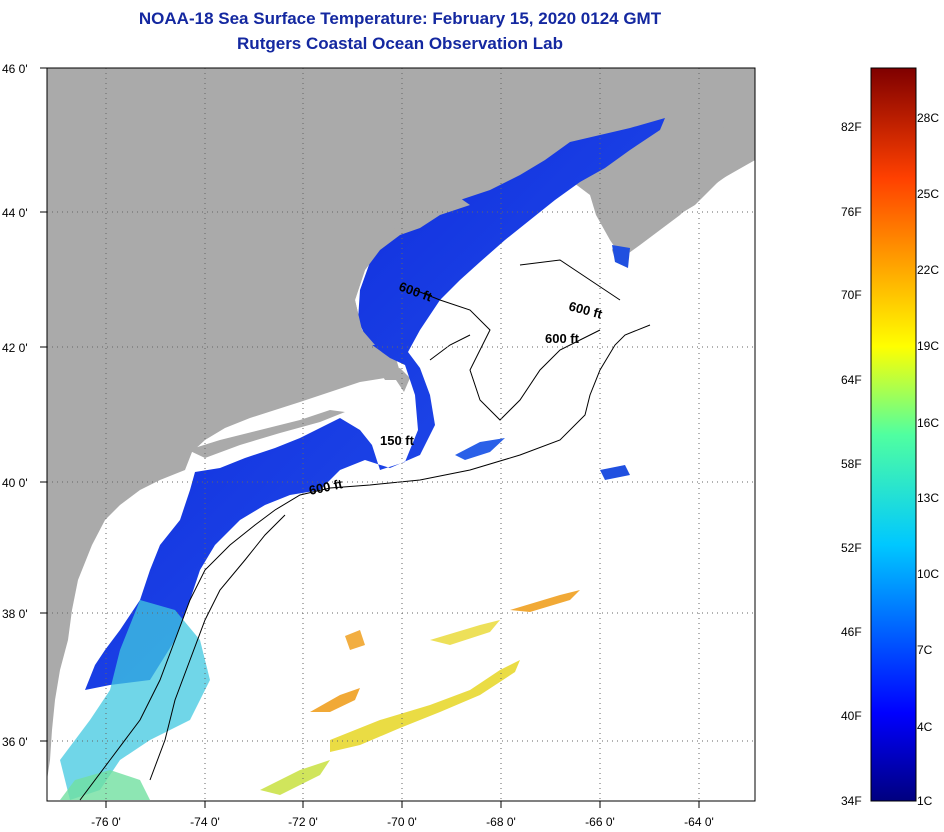  I want to click on land-maritimes, so click(683, 186).